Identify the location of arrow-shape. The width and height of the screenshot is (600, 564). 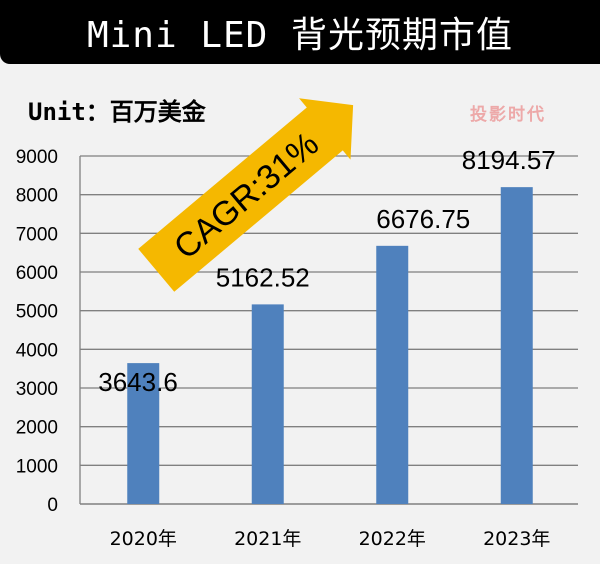
(246, 195).